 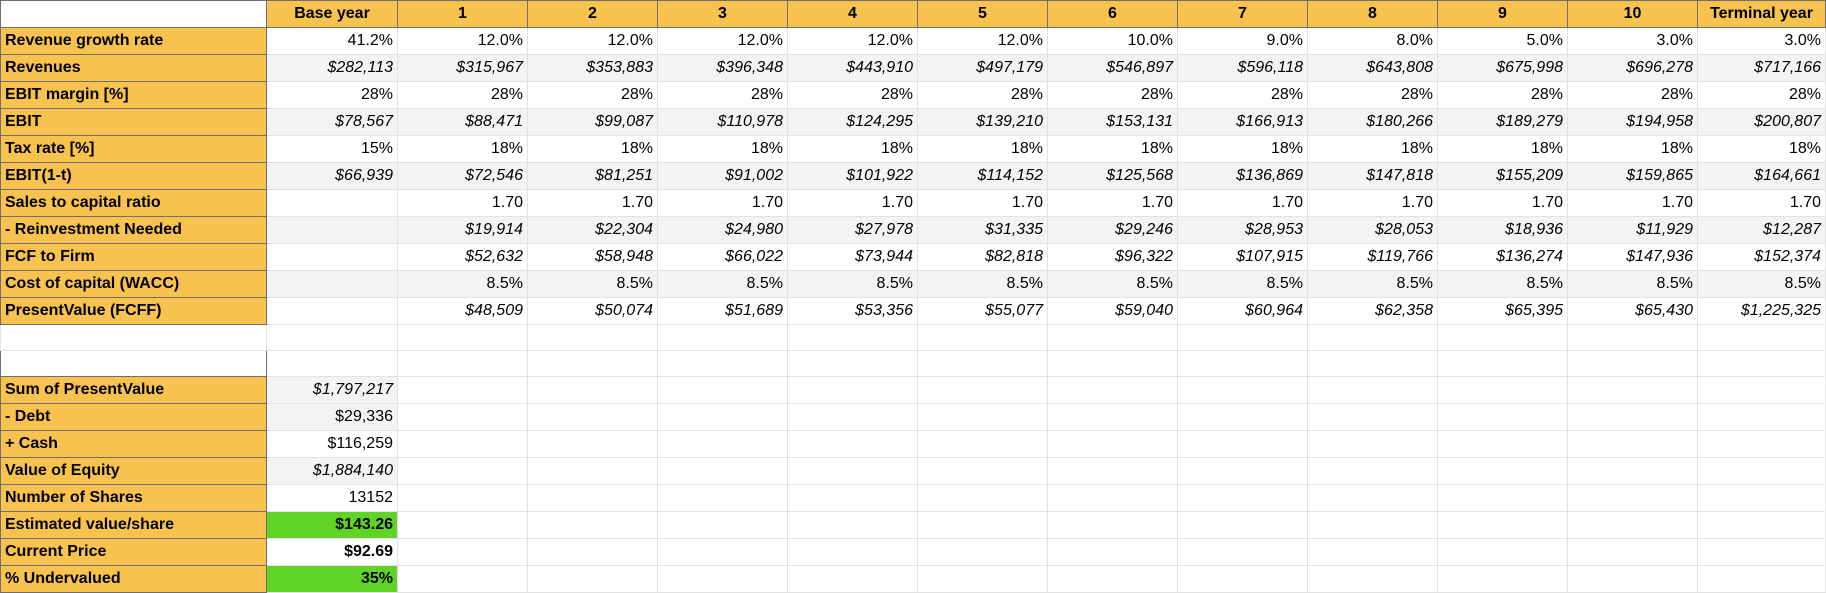 I want to click on value-cell: $166,913, so click(x=1242, y=122).